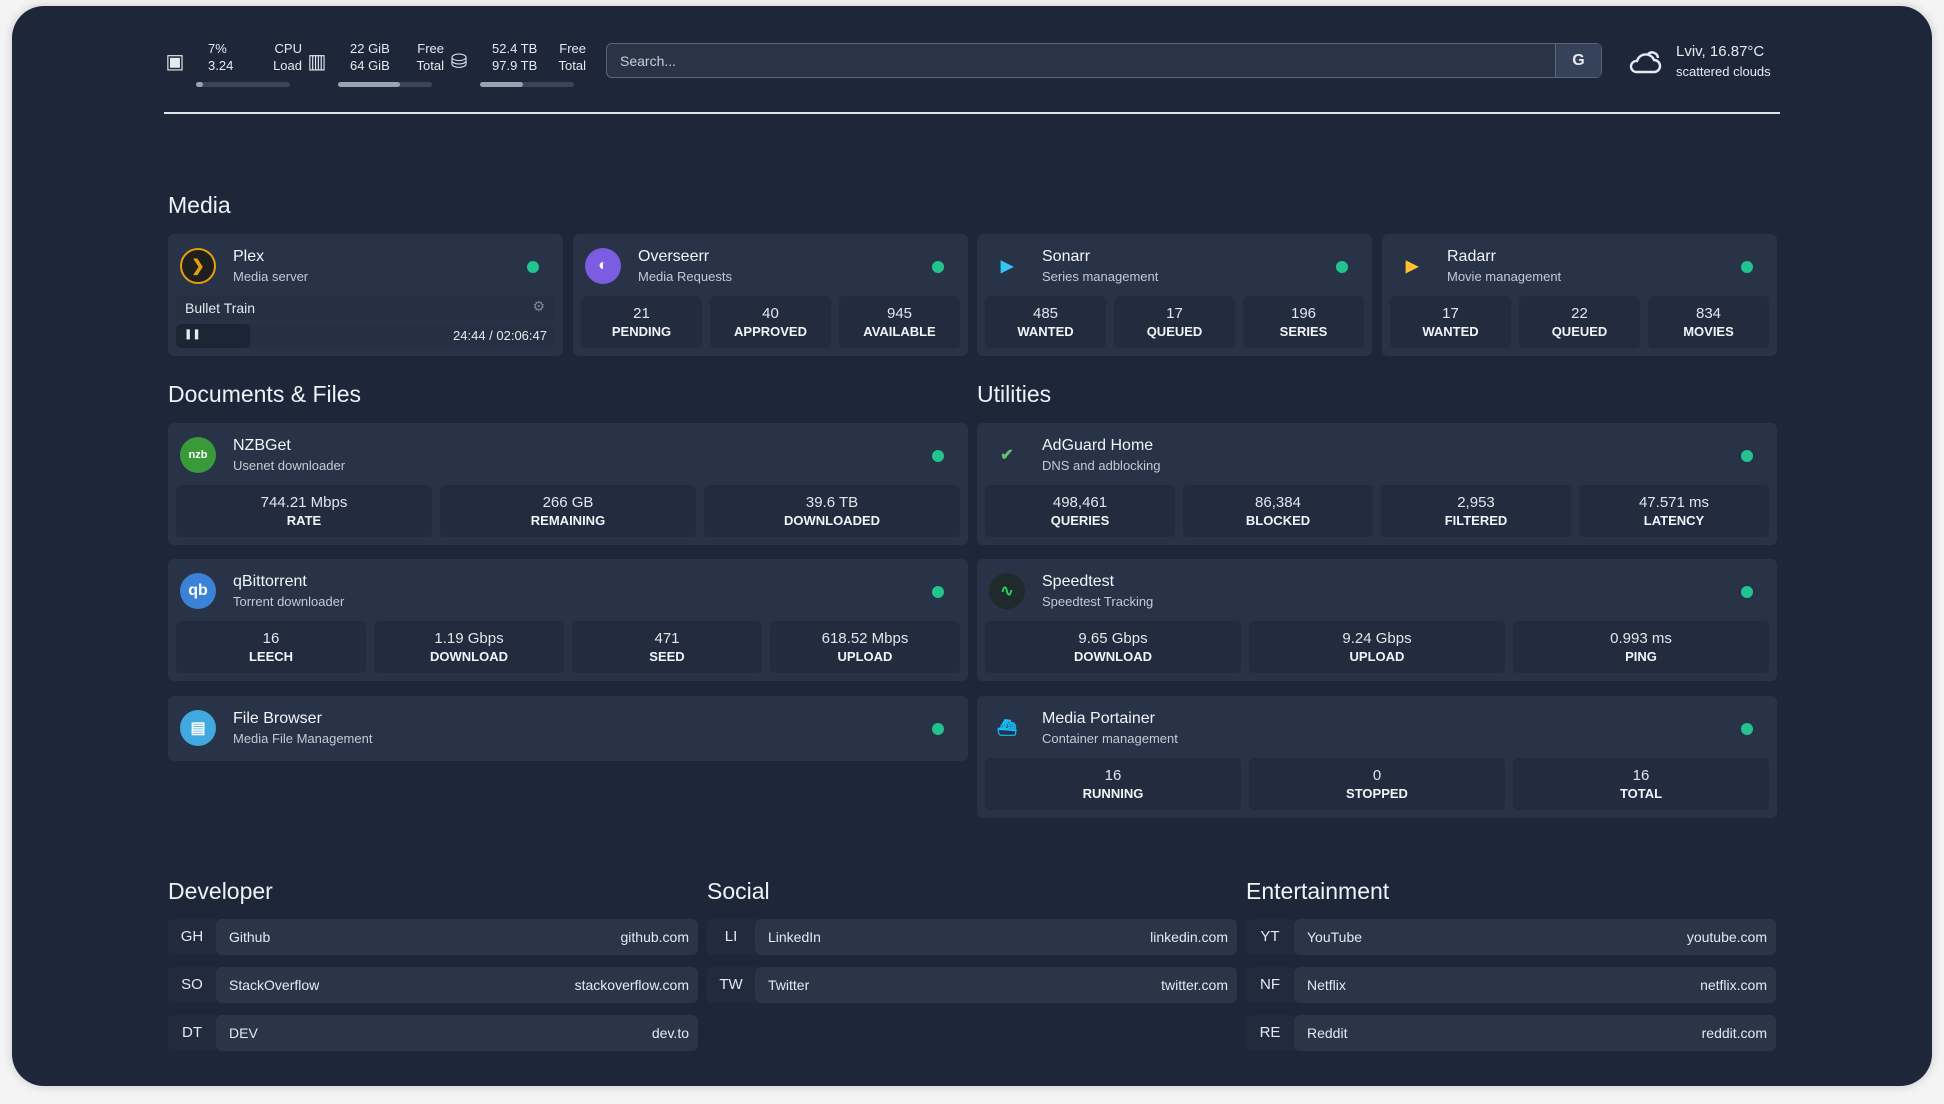 The image size is (1944, 1104). Describe the element at coordinates (262, 445) in the screenshot. I see `service-name: NZBGet` at that location.